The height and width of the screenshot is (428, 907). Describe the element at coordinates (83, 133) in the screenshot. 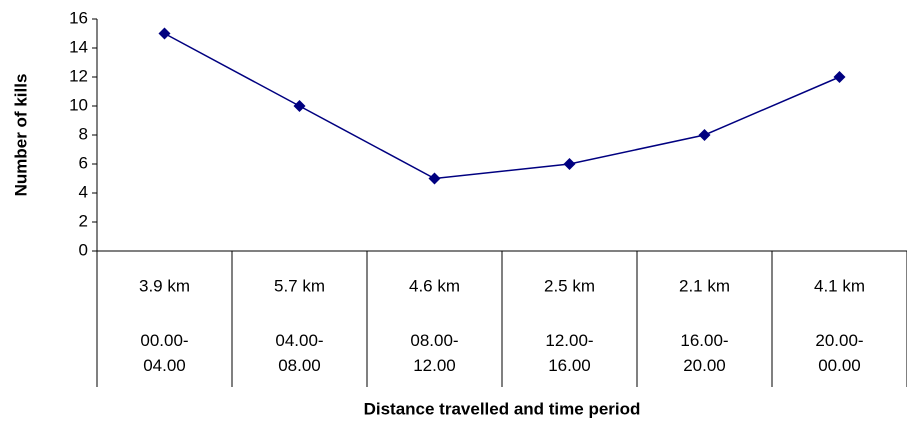

I see `y-tick-label: 8` at that location.